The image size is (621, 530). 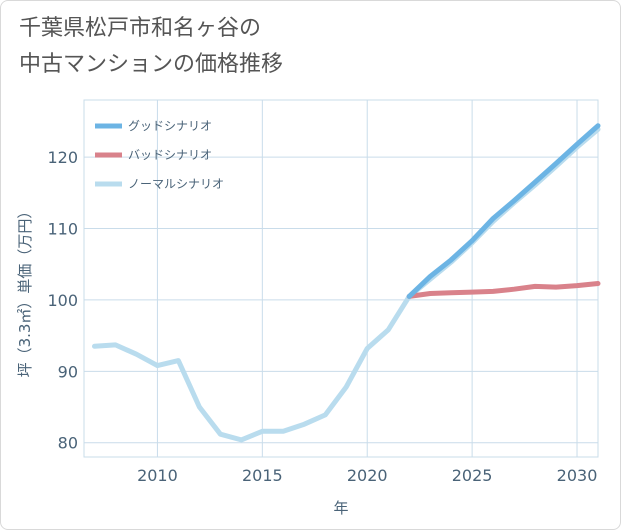 I want to click on legend-label-normal: ノーマルシナリオ, so click(x=176, y=184).